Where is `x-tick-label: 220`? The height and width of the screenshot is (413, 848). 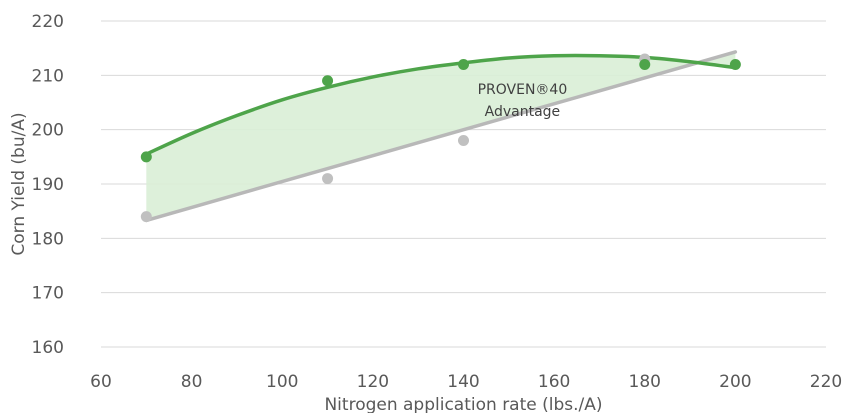 x-tick-label: 220 is located at coordinates (826, 382).